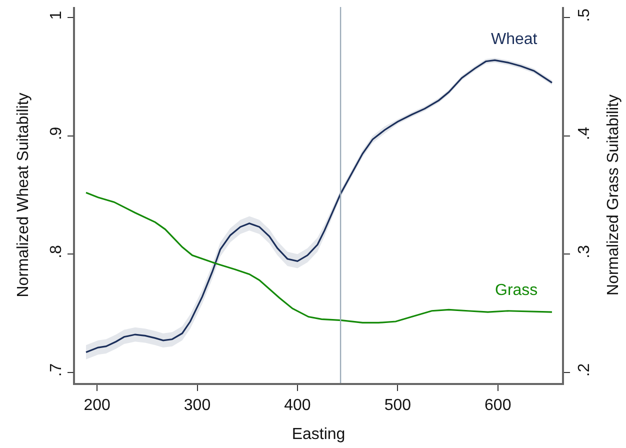 The height and width of the screenshot is (448, 626). I want to click on series-label: Grass, so click(516, 290).